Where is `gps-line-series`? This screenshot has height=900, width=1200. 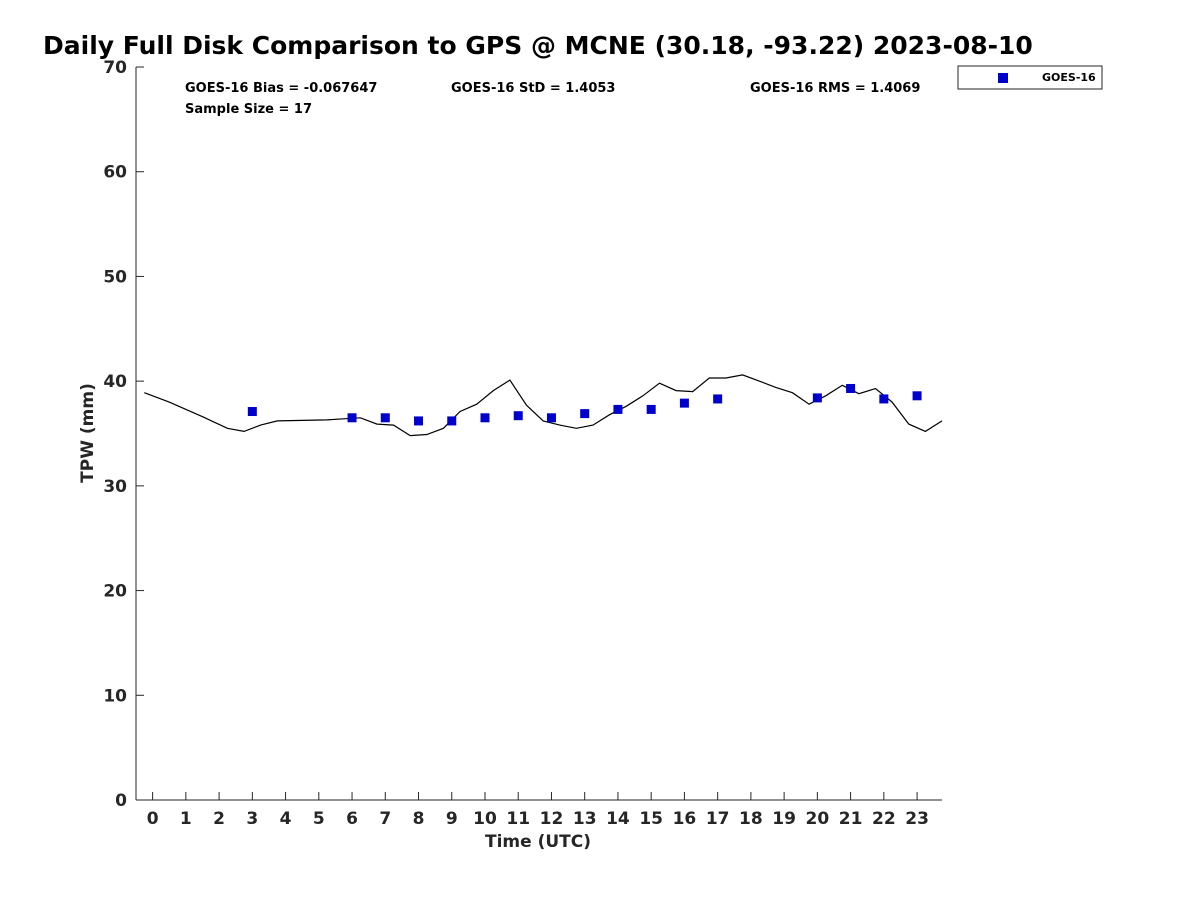 gps-line-series is located at coordinates (543, 405).